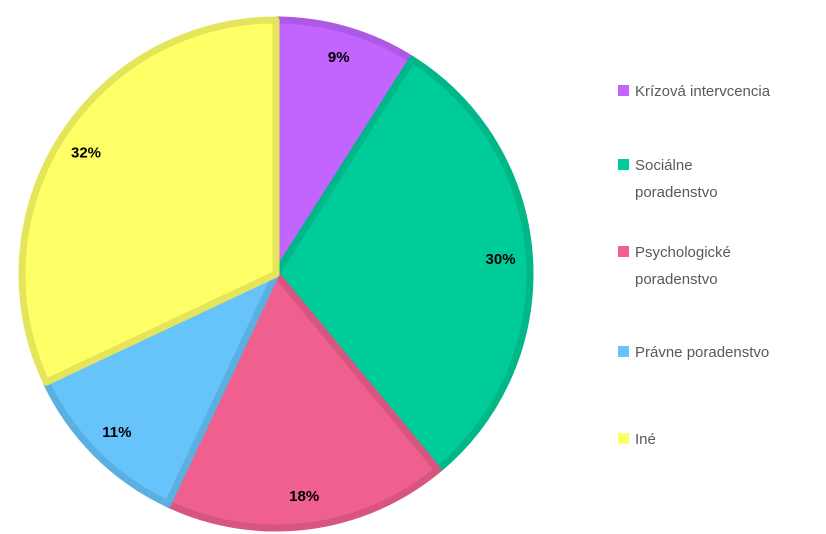 The width and height of the screenshot is (826, 534). What do you see at coordinates (116, 432) in the screenshot?
I see `data-label: 11%` at bounding box center [116, 432].